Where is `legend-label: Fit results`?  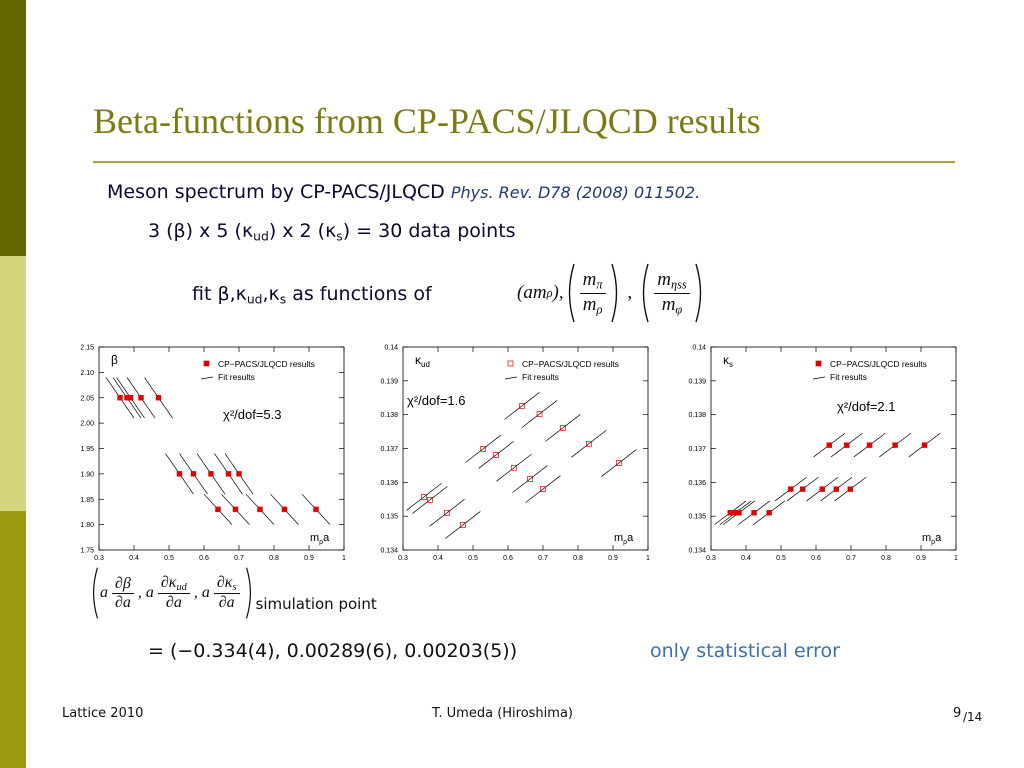 legend-label: Fit results is located at coordinates (540, 377).